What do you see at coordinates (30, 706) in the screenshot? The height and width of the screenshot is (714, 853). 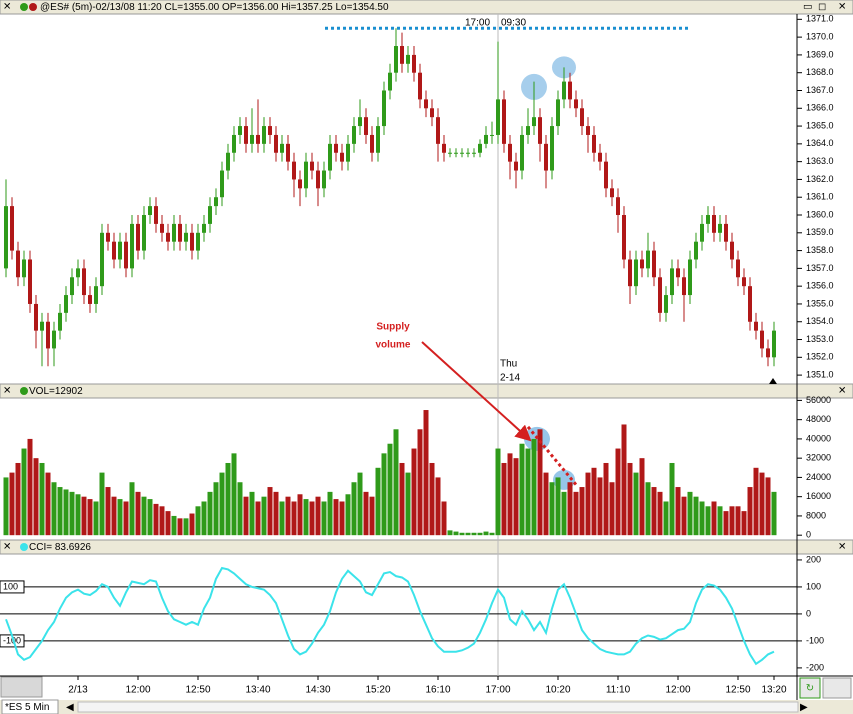 I see `tab` at bounding box center [30, 706].